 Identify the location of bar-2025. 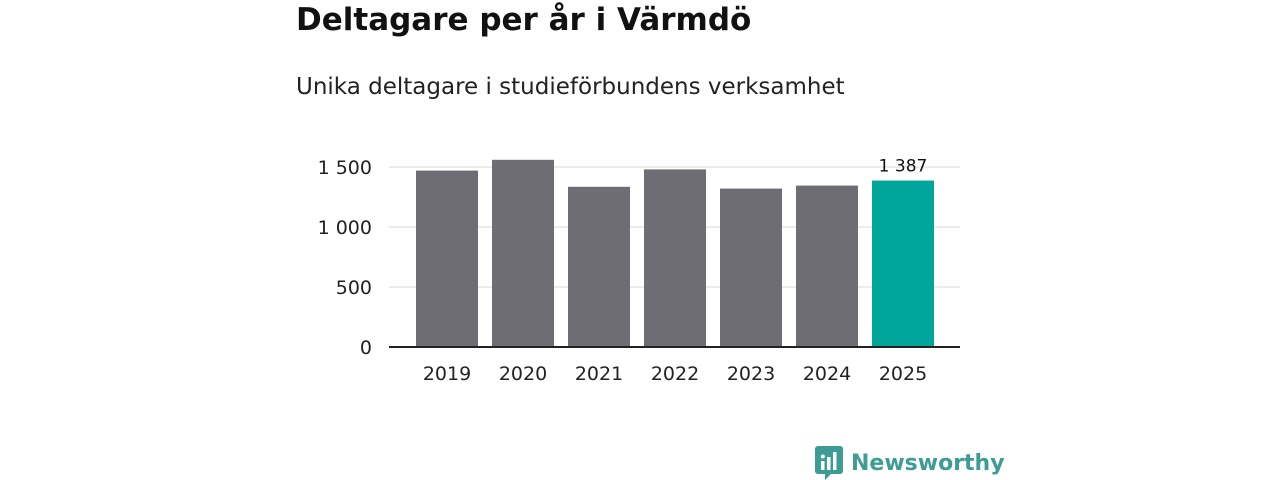
(903, 263).